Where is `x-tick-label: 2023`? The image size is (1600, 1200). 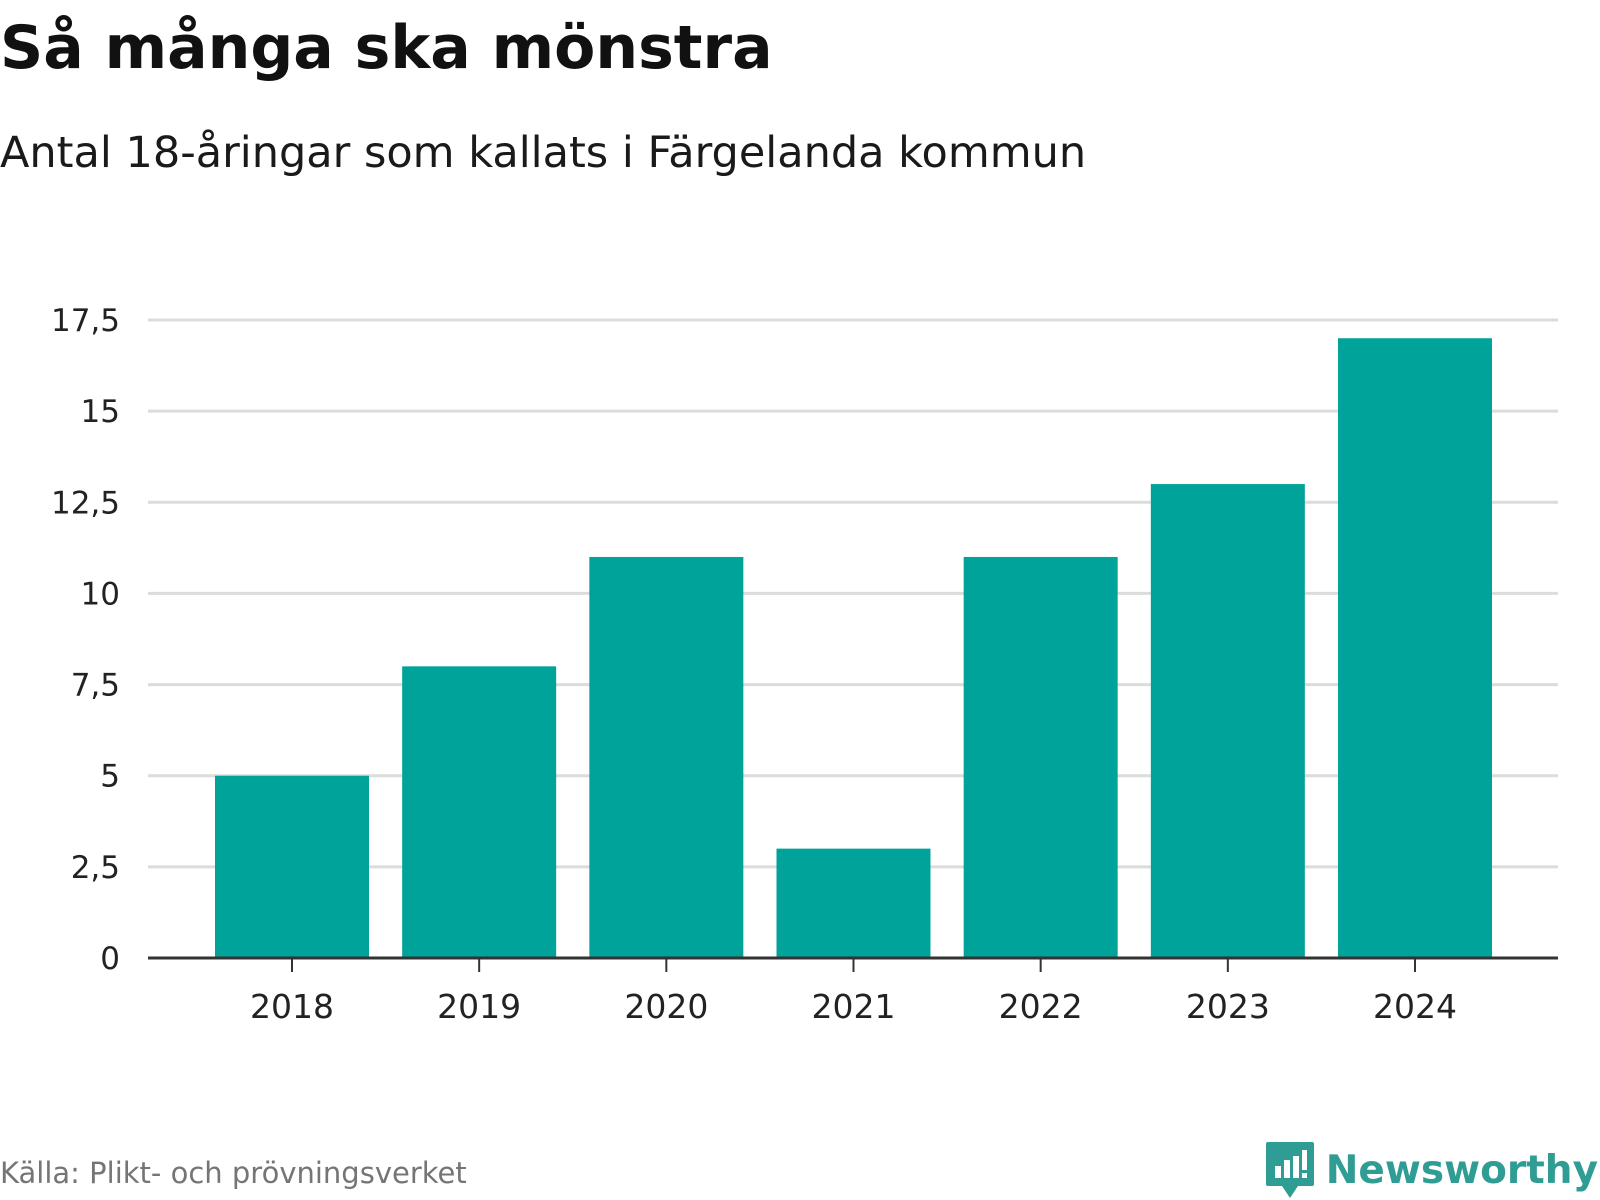
x-tick-label: 2023 is located at coordinates (1228, 1006).